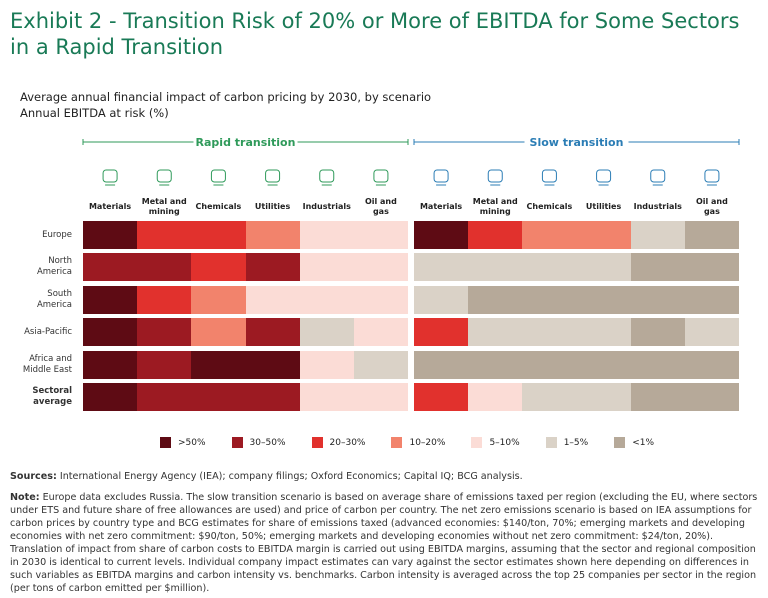 This screenshot has width=768, height=598. Describe the element at coordinates (245, 142) in the screenshot. I see `panel-label-bg` at that location.